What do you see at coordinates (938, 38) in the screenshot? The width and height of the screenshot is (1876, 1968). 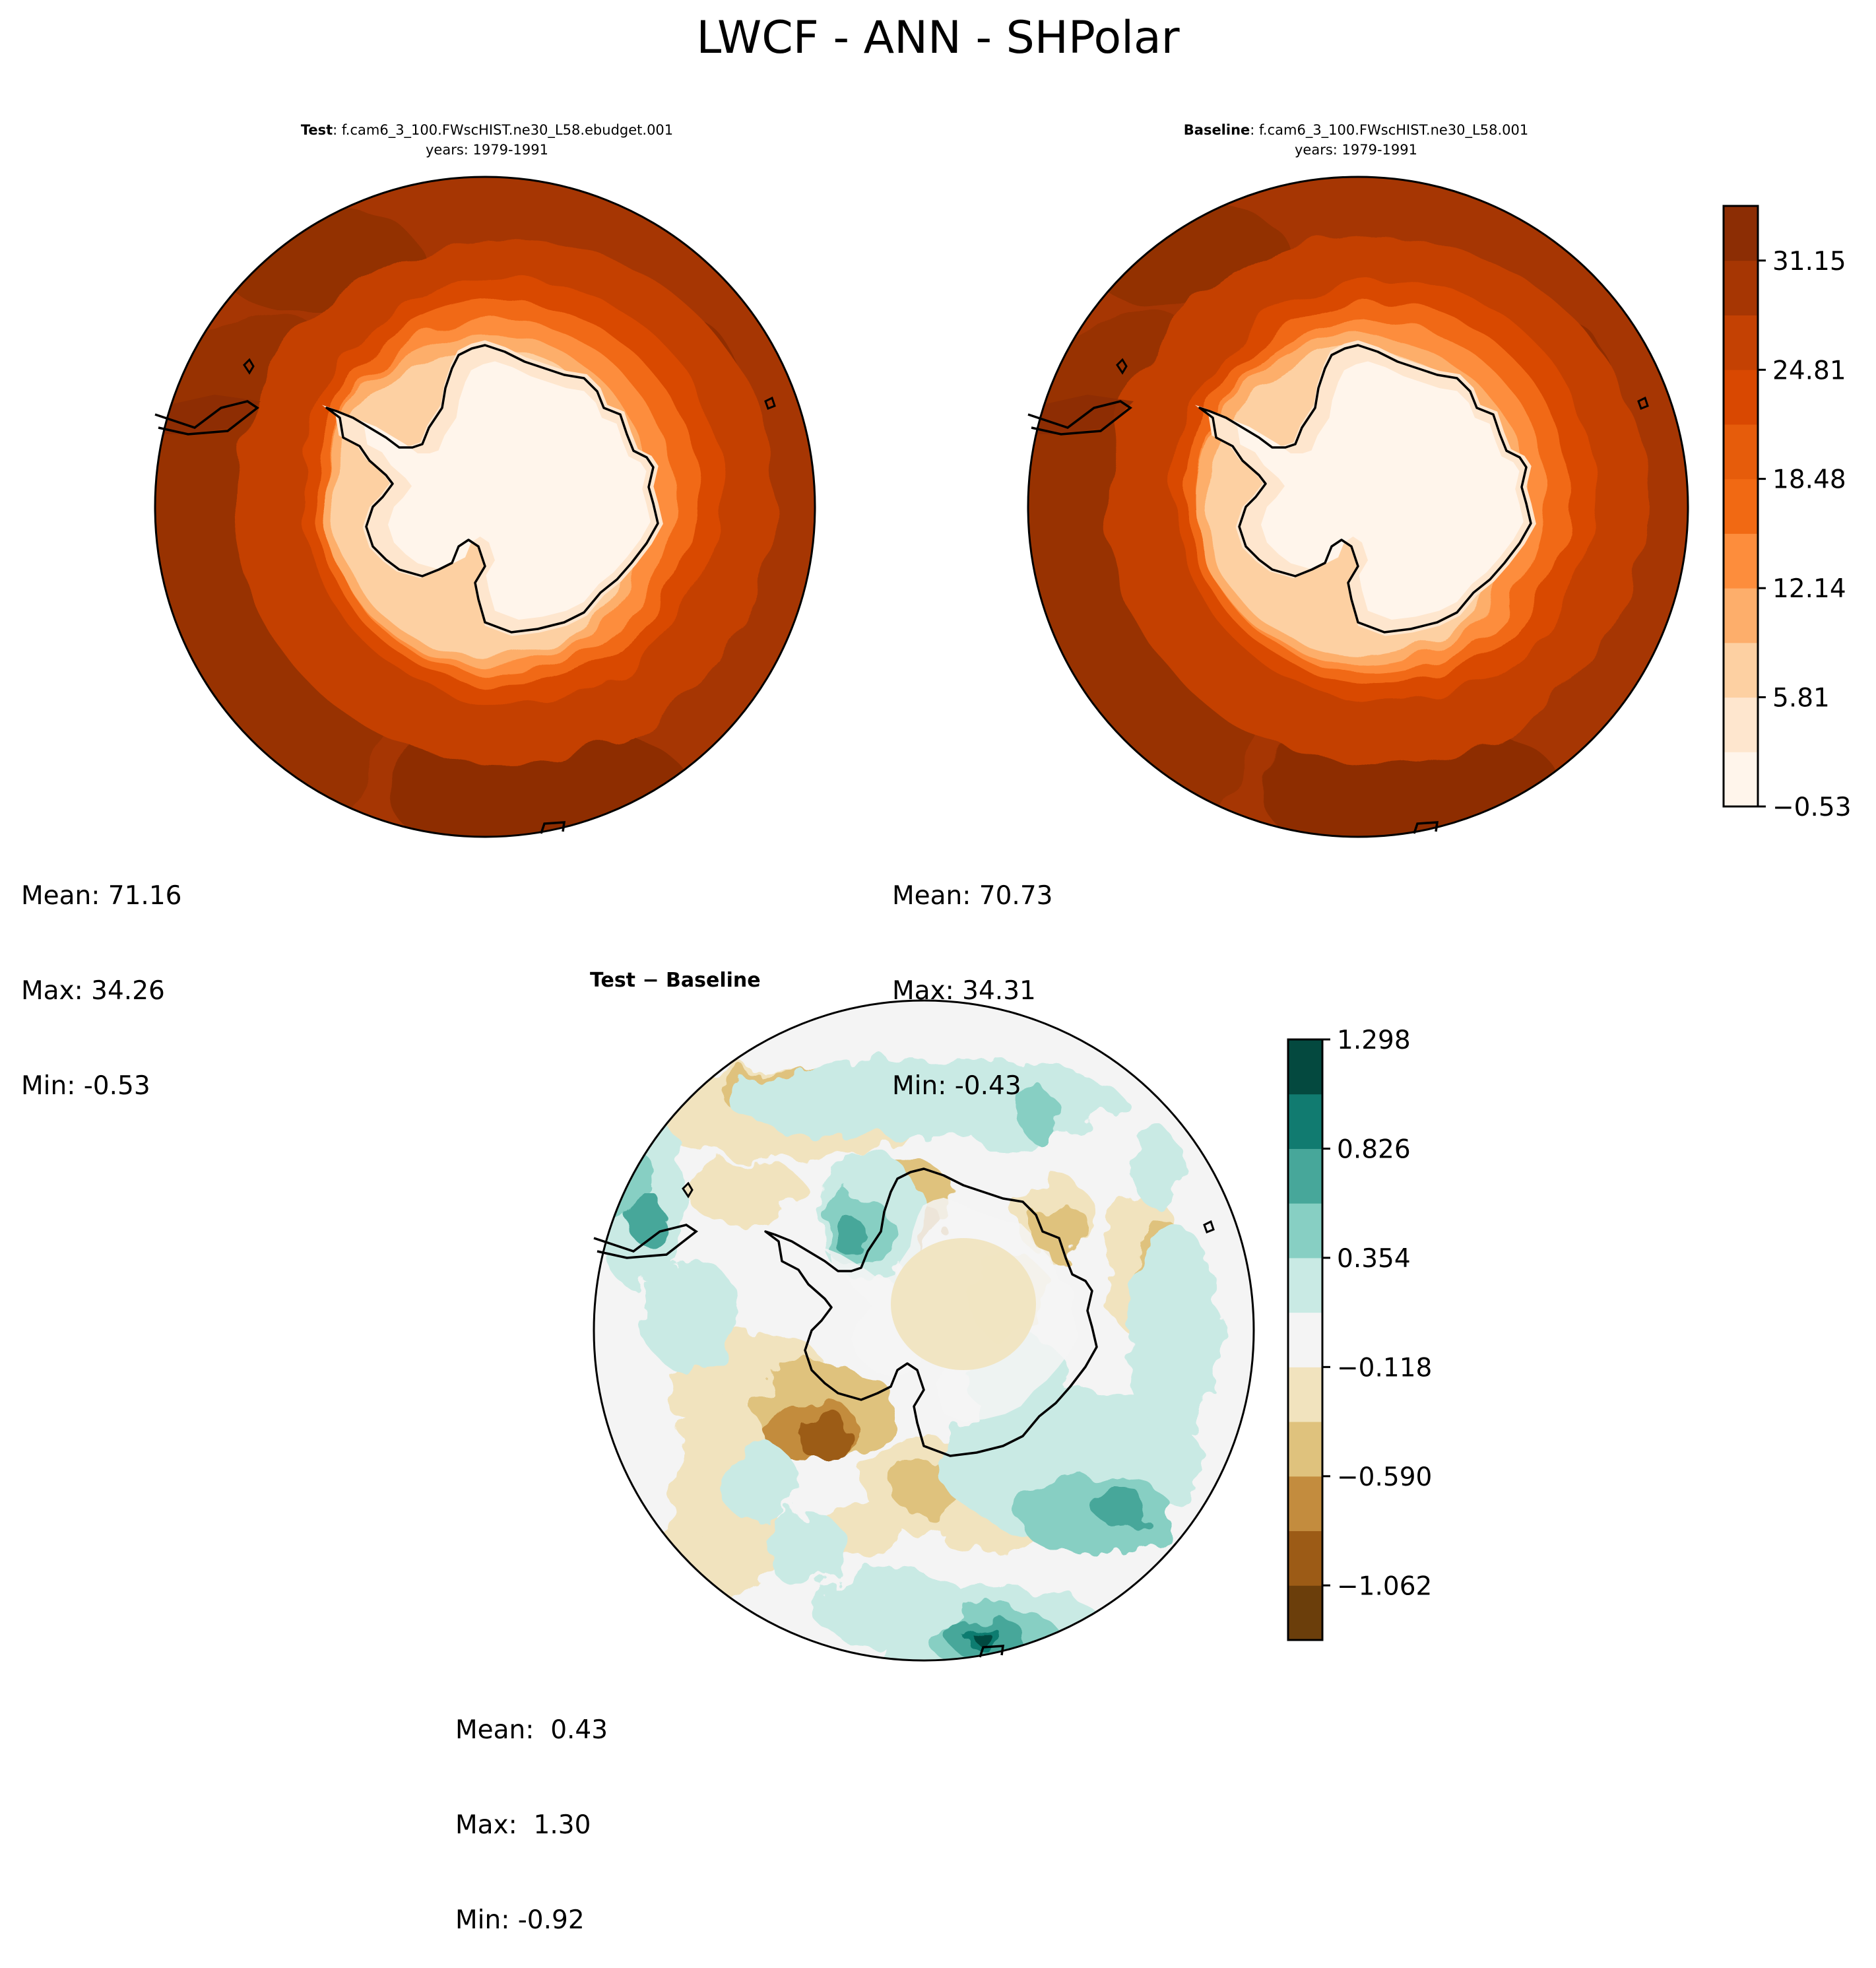 I see `figure-title: LWCF - ANN - SHPolar` at bounding box center [938, 38].